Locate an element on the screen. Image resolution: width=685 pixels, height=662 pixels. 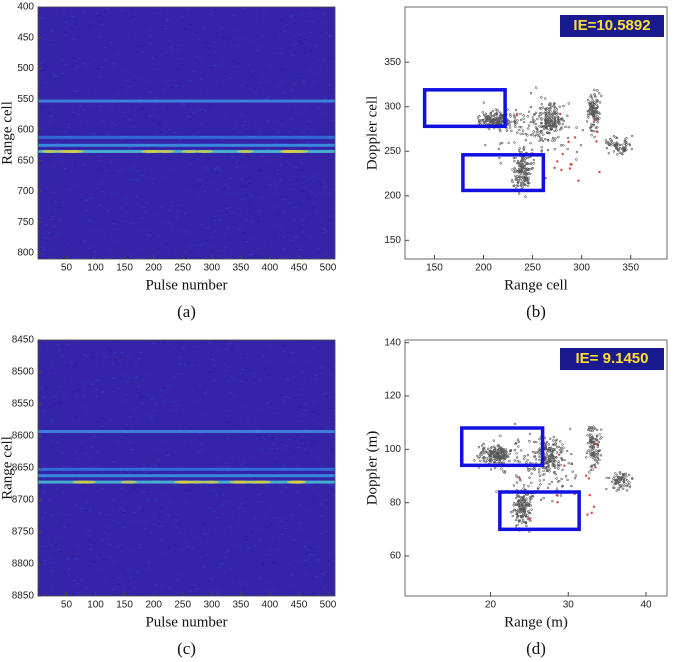
panel-caption: (c) is located at coordinates (186, 648).